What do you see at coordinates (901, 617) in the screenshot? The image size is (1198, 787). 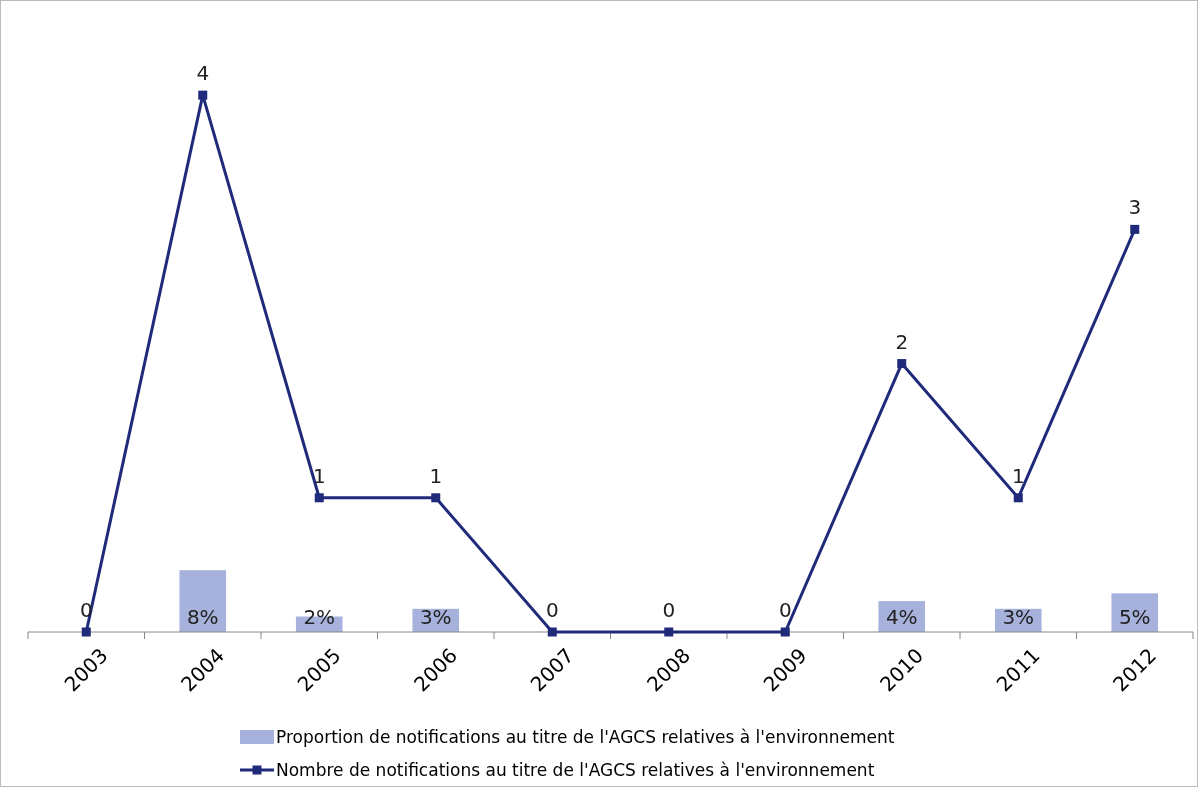 I see `data-label: 4%` at bounding box center [901, 617].